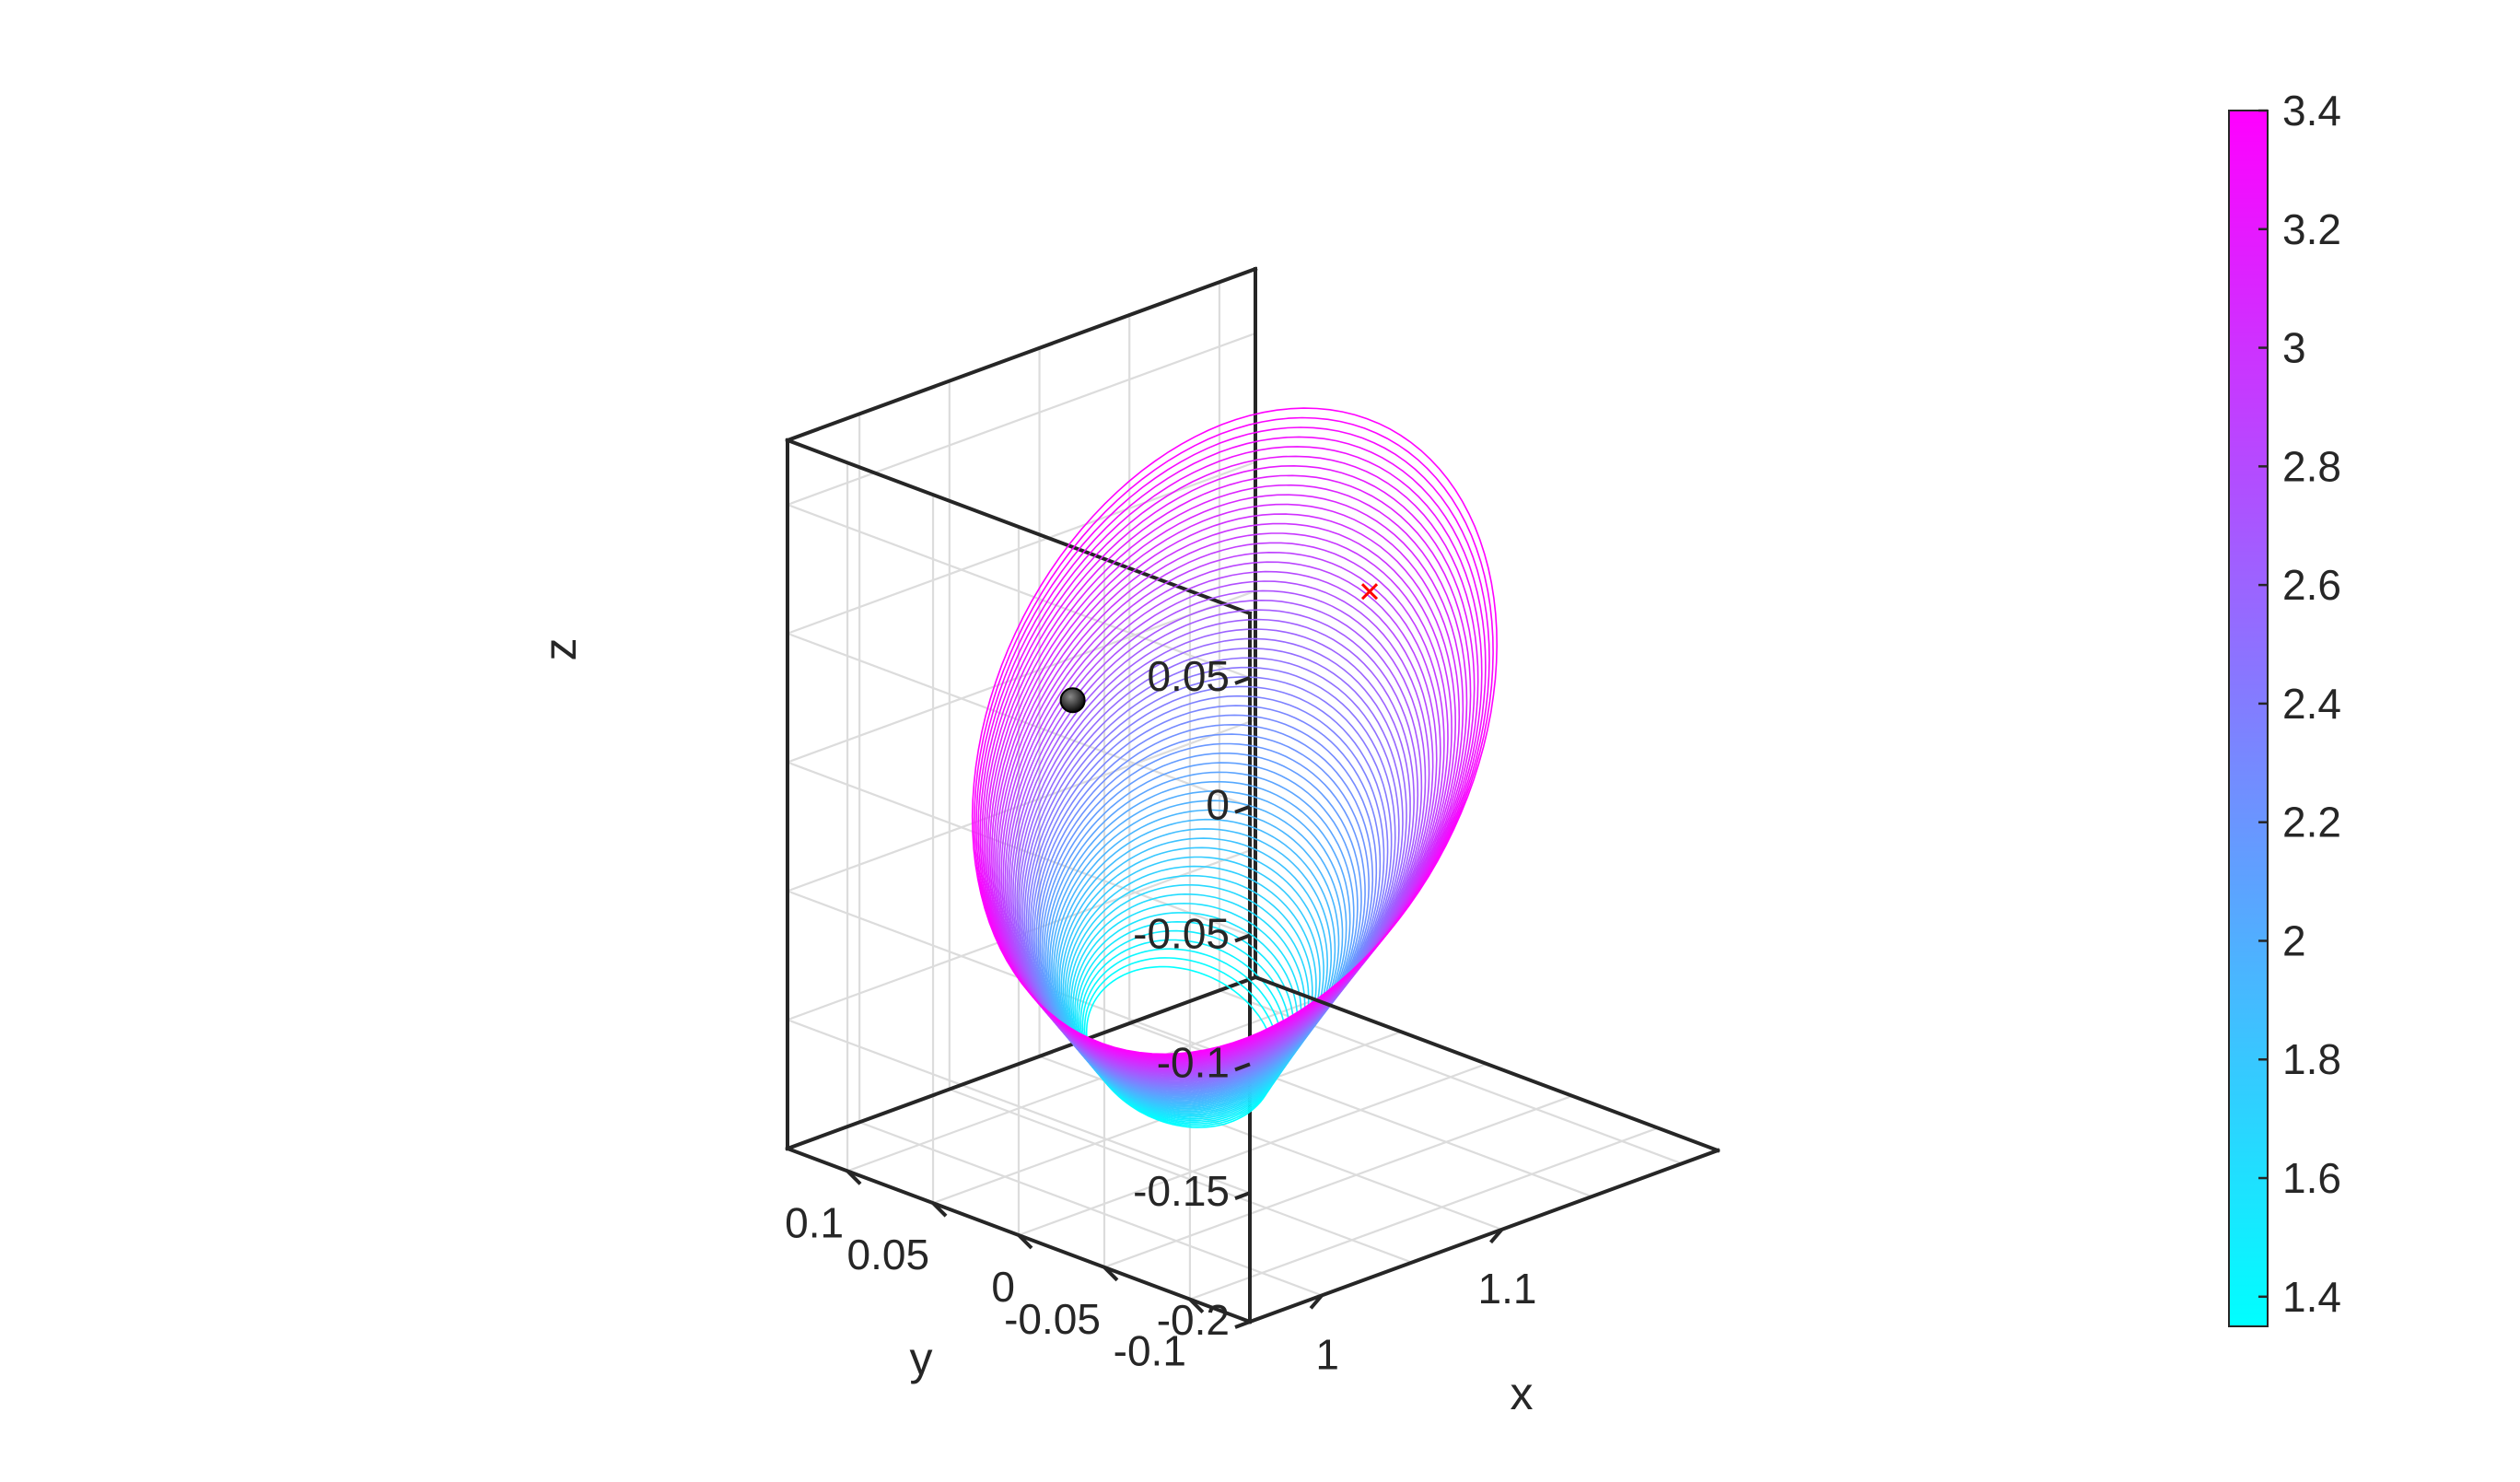 This screenshot has height=1482, width=2520. I want to click on x-tick-label: 1.1, so click(1507, 1289).